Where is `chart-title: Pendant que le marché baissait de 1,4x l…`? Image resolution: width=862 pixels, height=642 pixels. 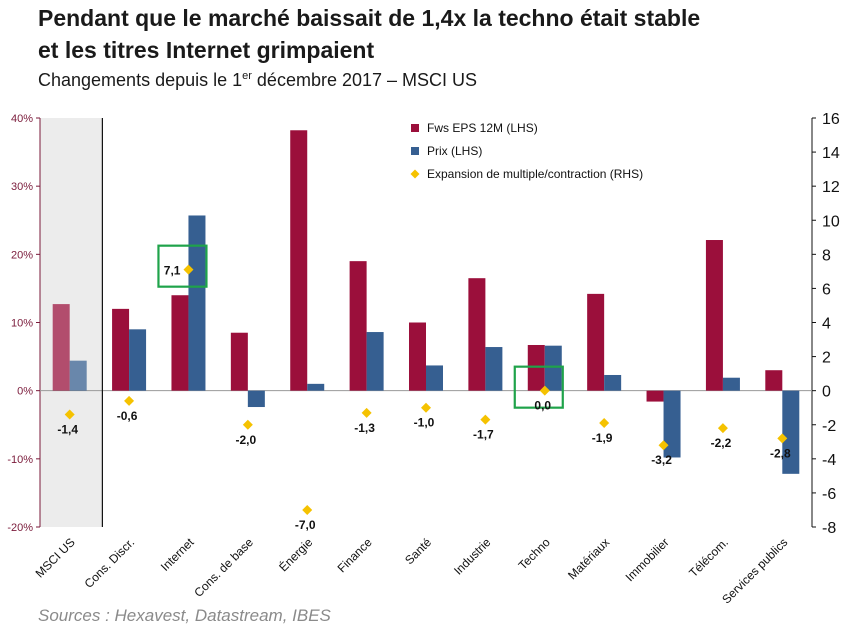
chart-title: Pendant que le marché baissait de 1,4x l… is located at coordinates (438, 34).